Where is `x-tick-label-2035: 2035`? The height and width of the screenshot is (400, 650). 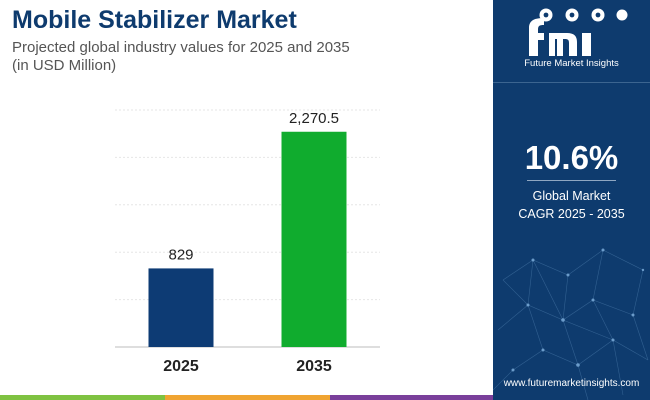
x-tick-label-2035: 2035 is located at coordinates (314, 366).